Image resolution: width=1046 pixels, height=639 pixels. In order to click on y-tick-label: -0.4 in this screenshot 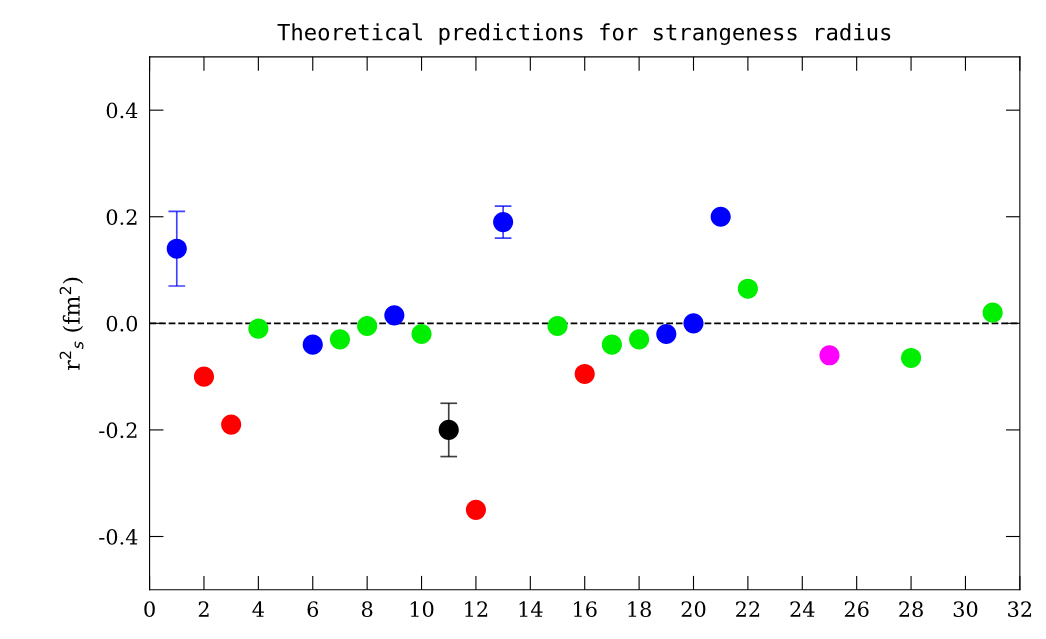, I will do `click(118, 536)`.